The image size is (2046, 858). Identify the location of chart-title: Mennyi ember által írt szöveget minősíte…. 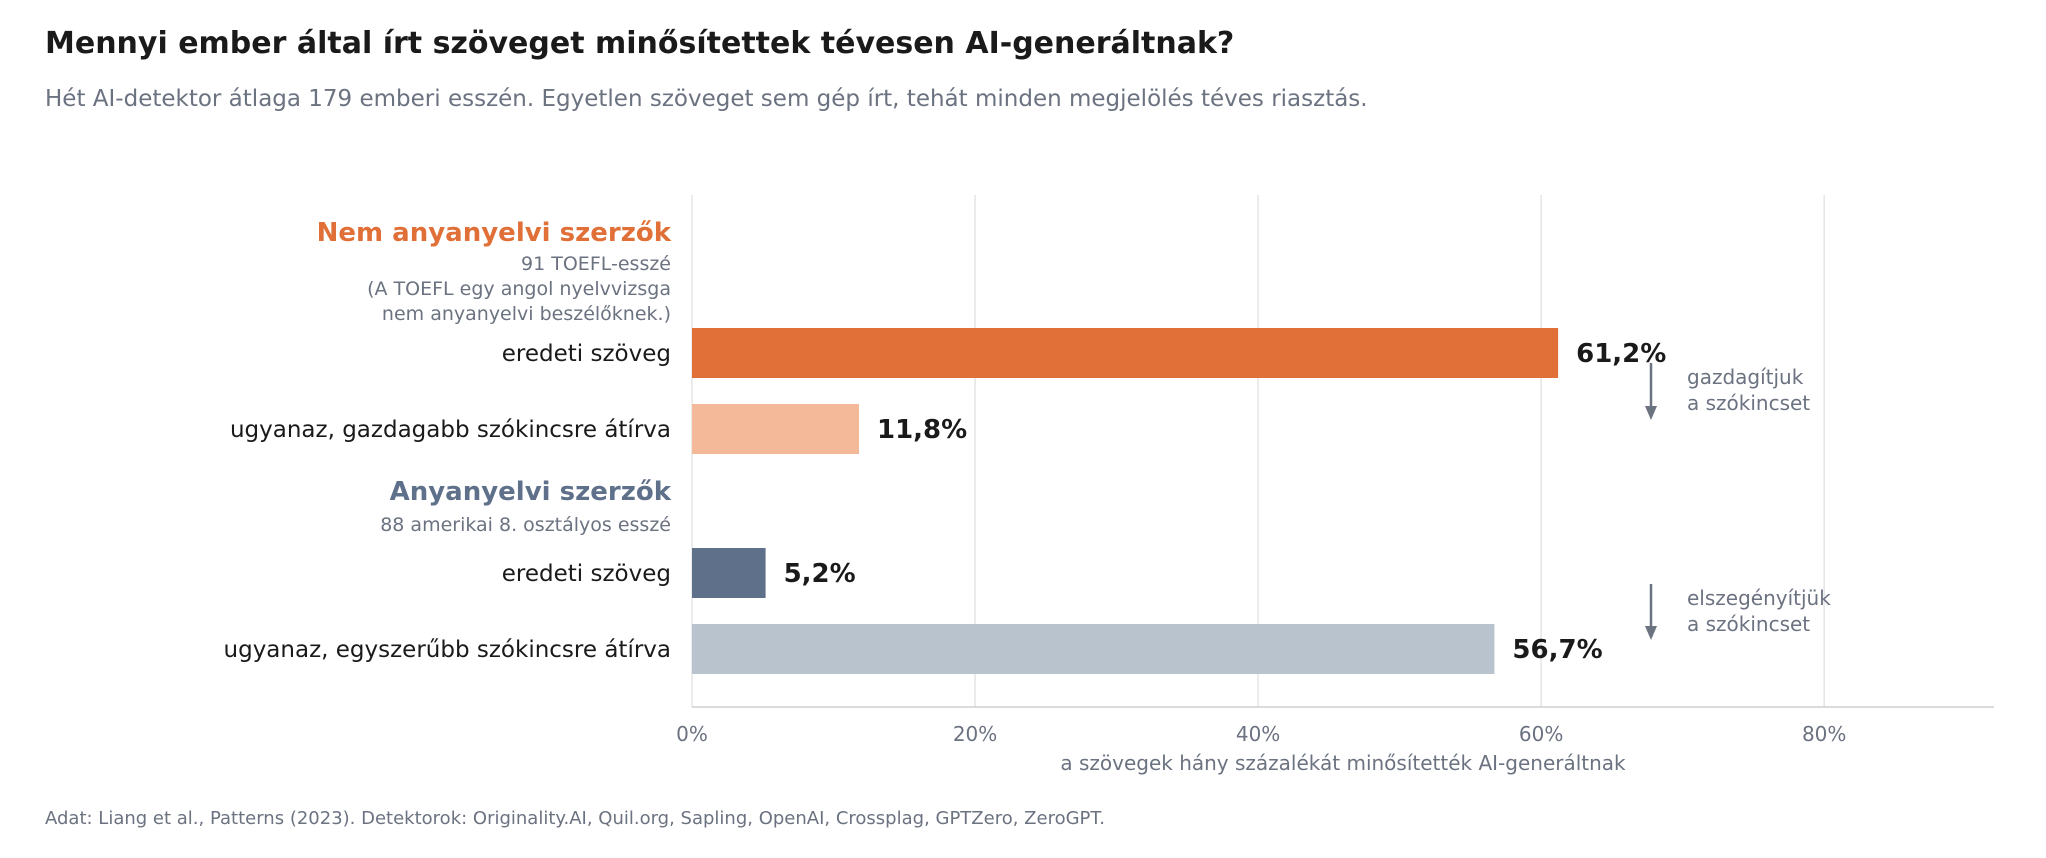
(640, 43).